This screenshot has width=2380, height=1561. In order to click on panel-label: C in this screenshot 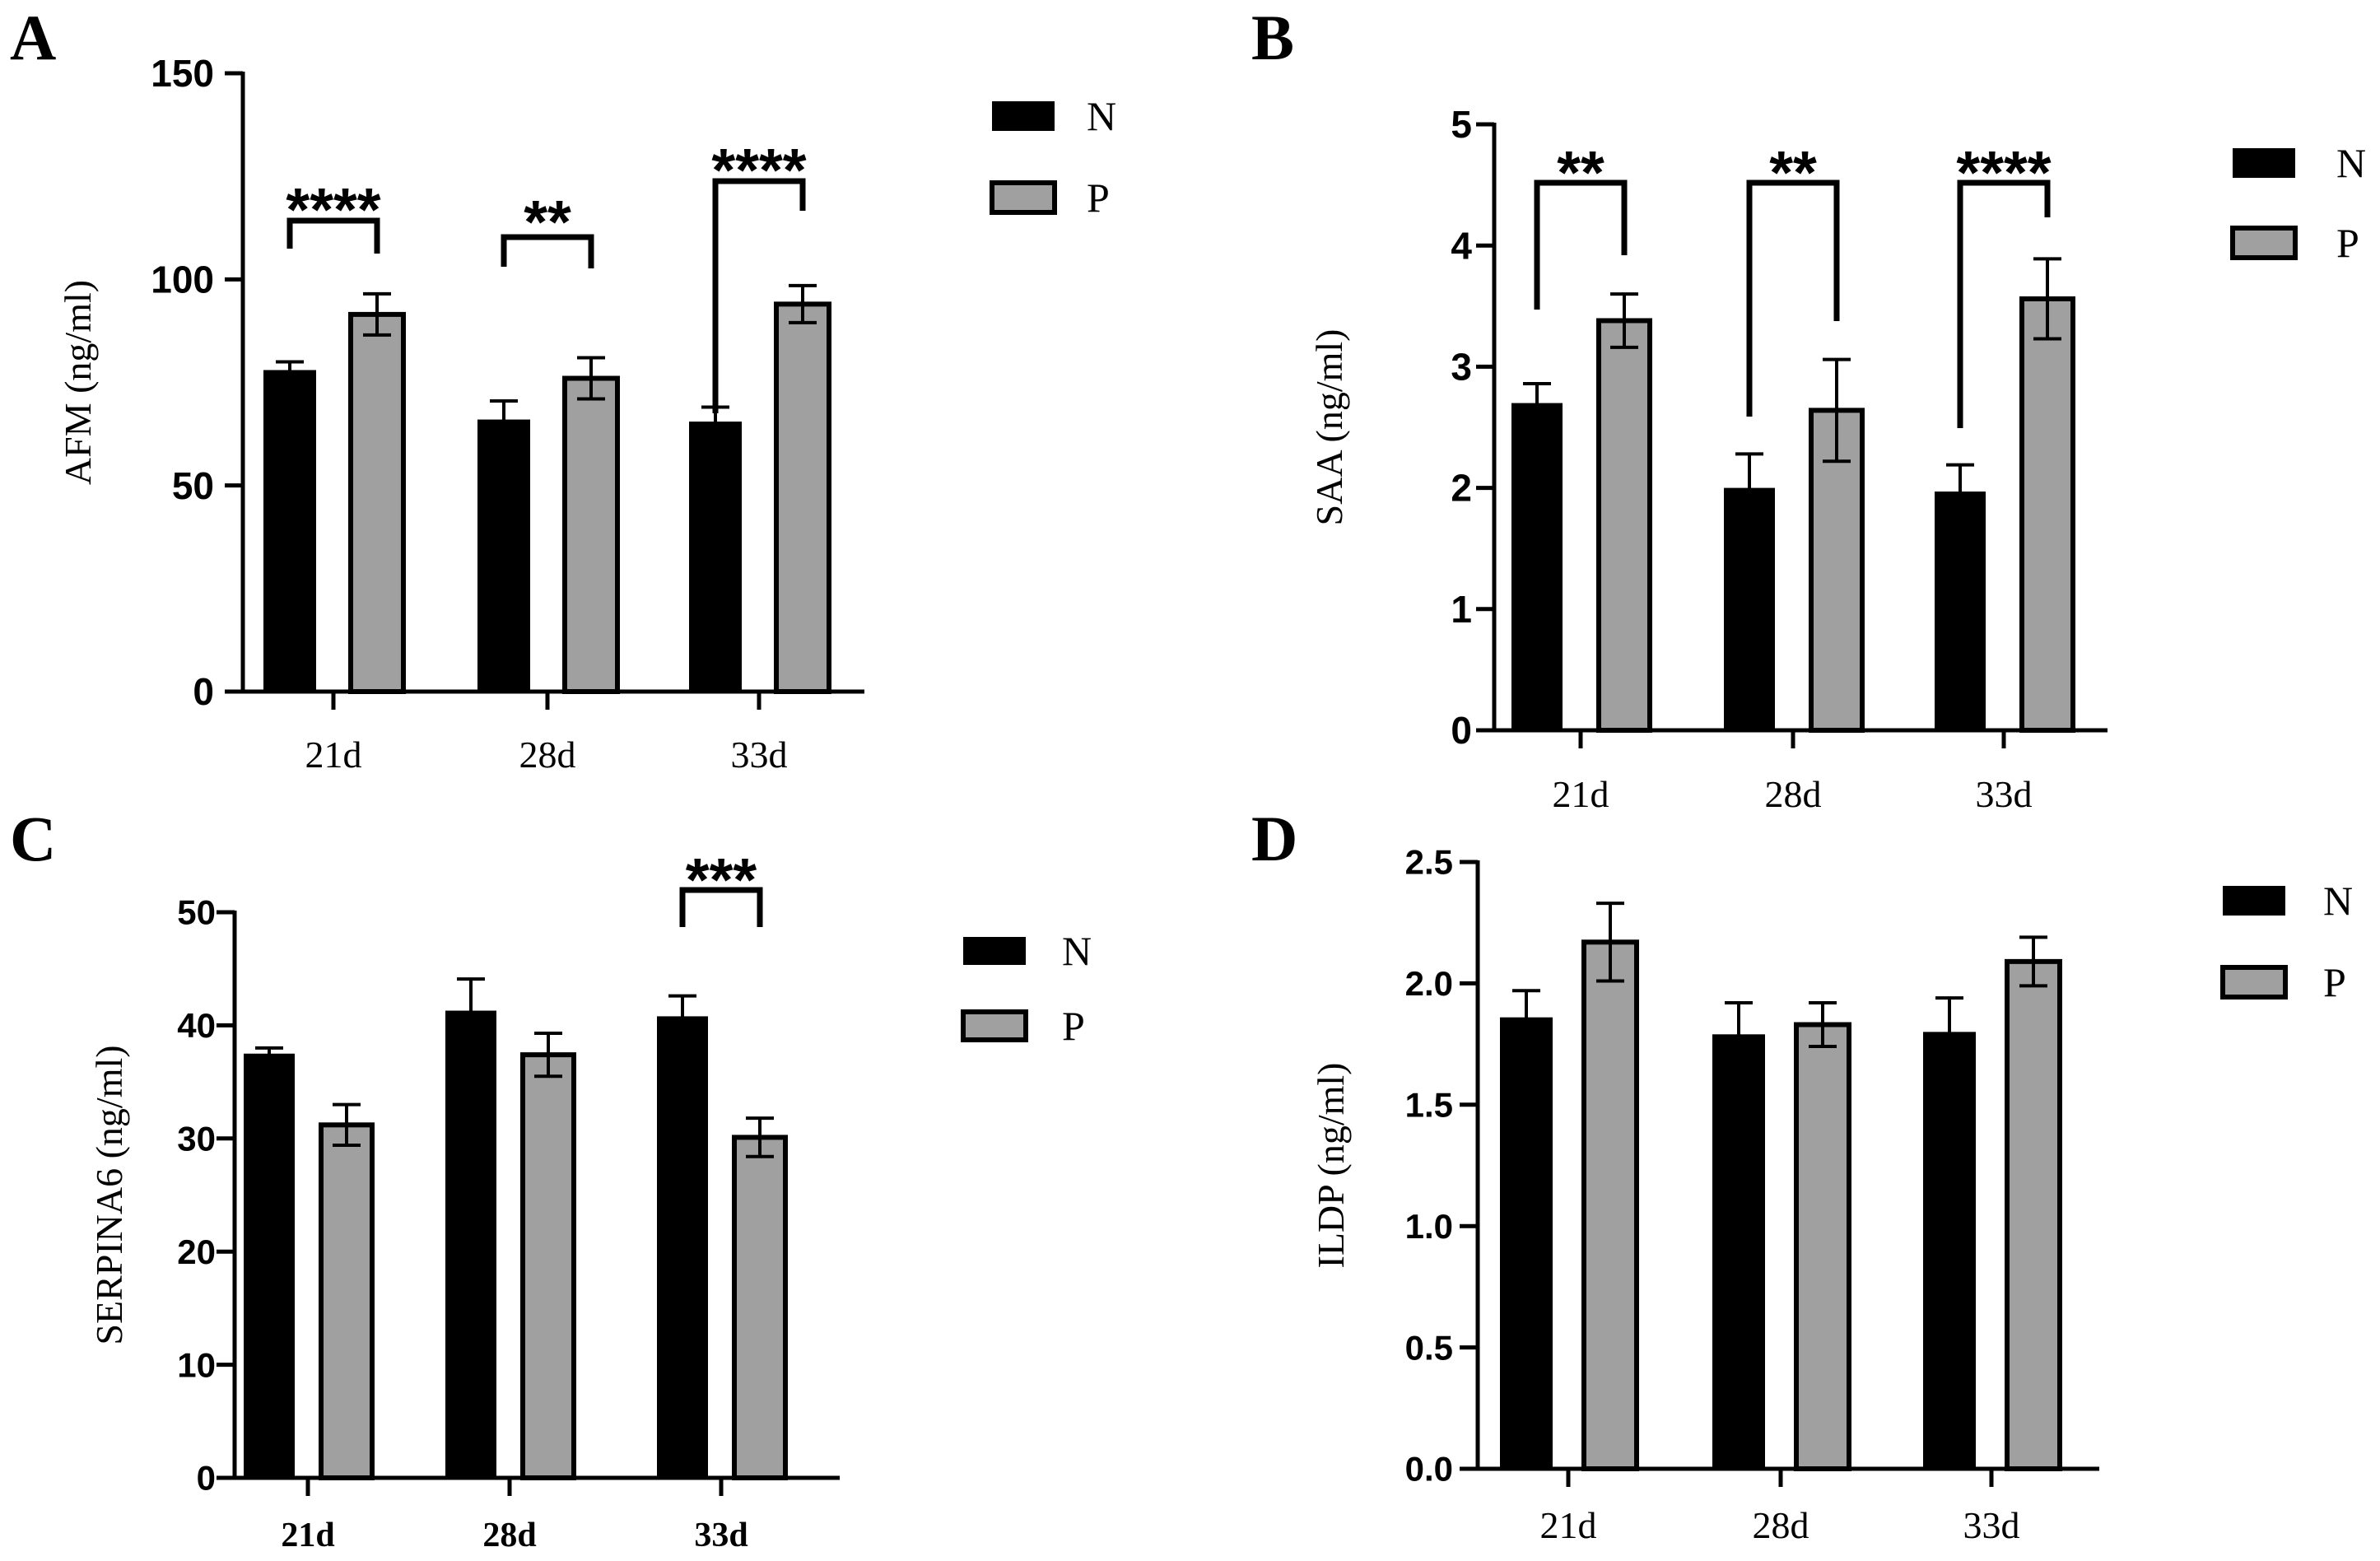, I will do `click(33, 838)`.